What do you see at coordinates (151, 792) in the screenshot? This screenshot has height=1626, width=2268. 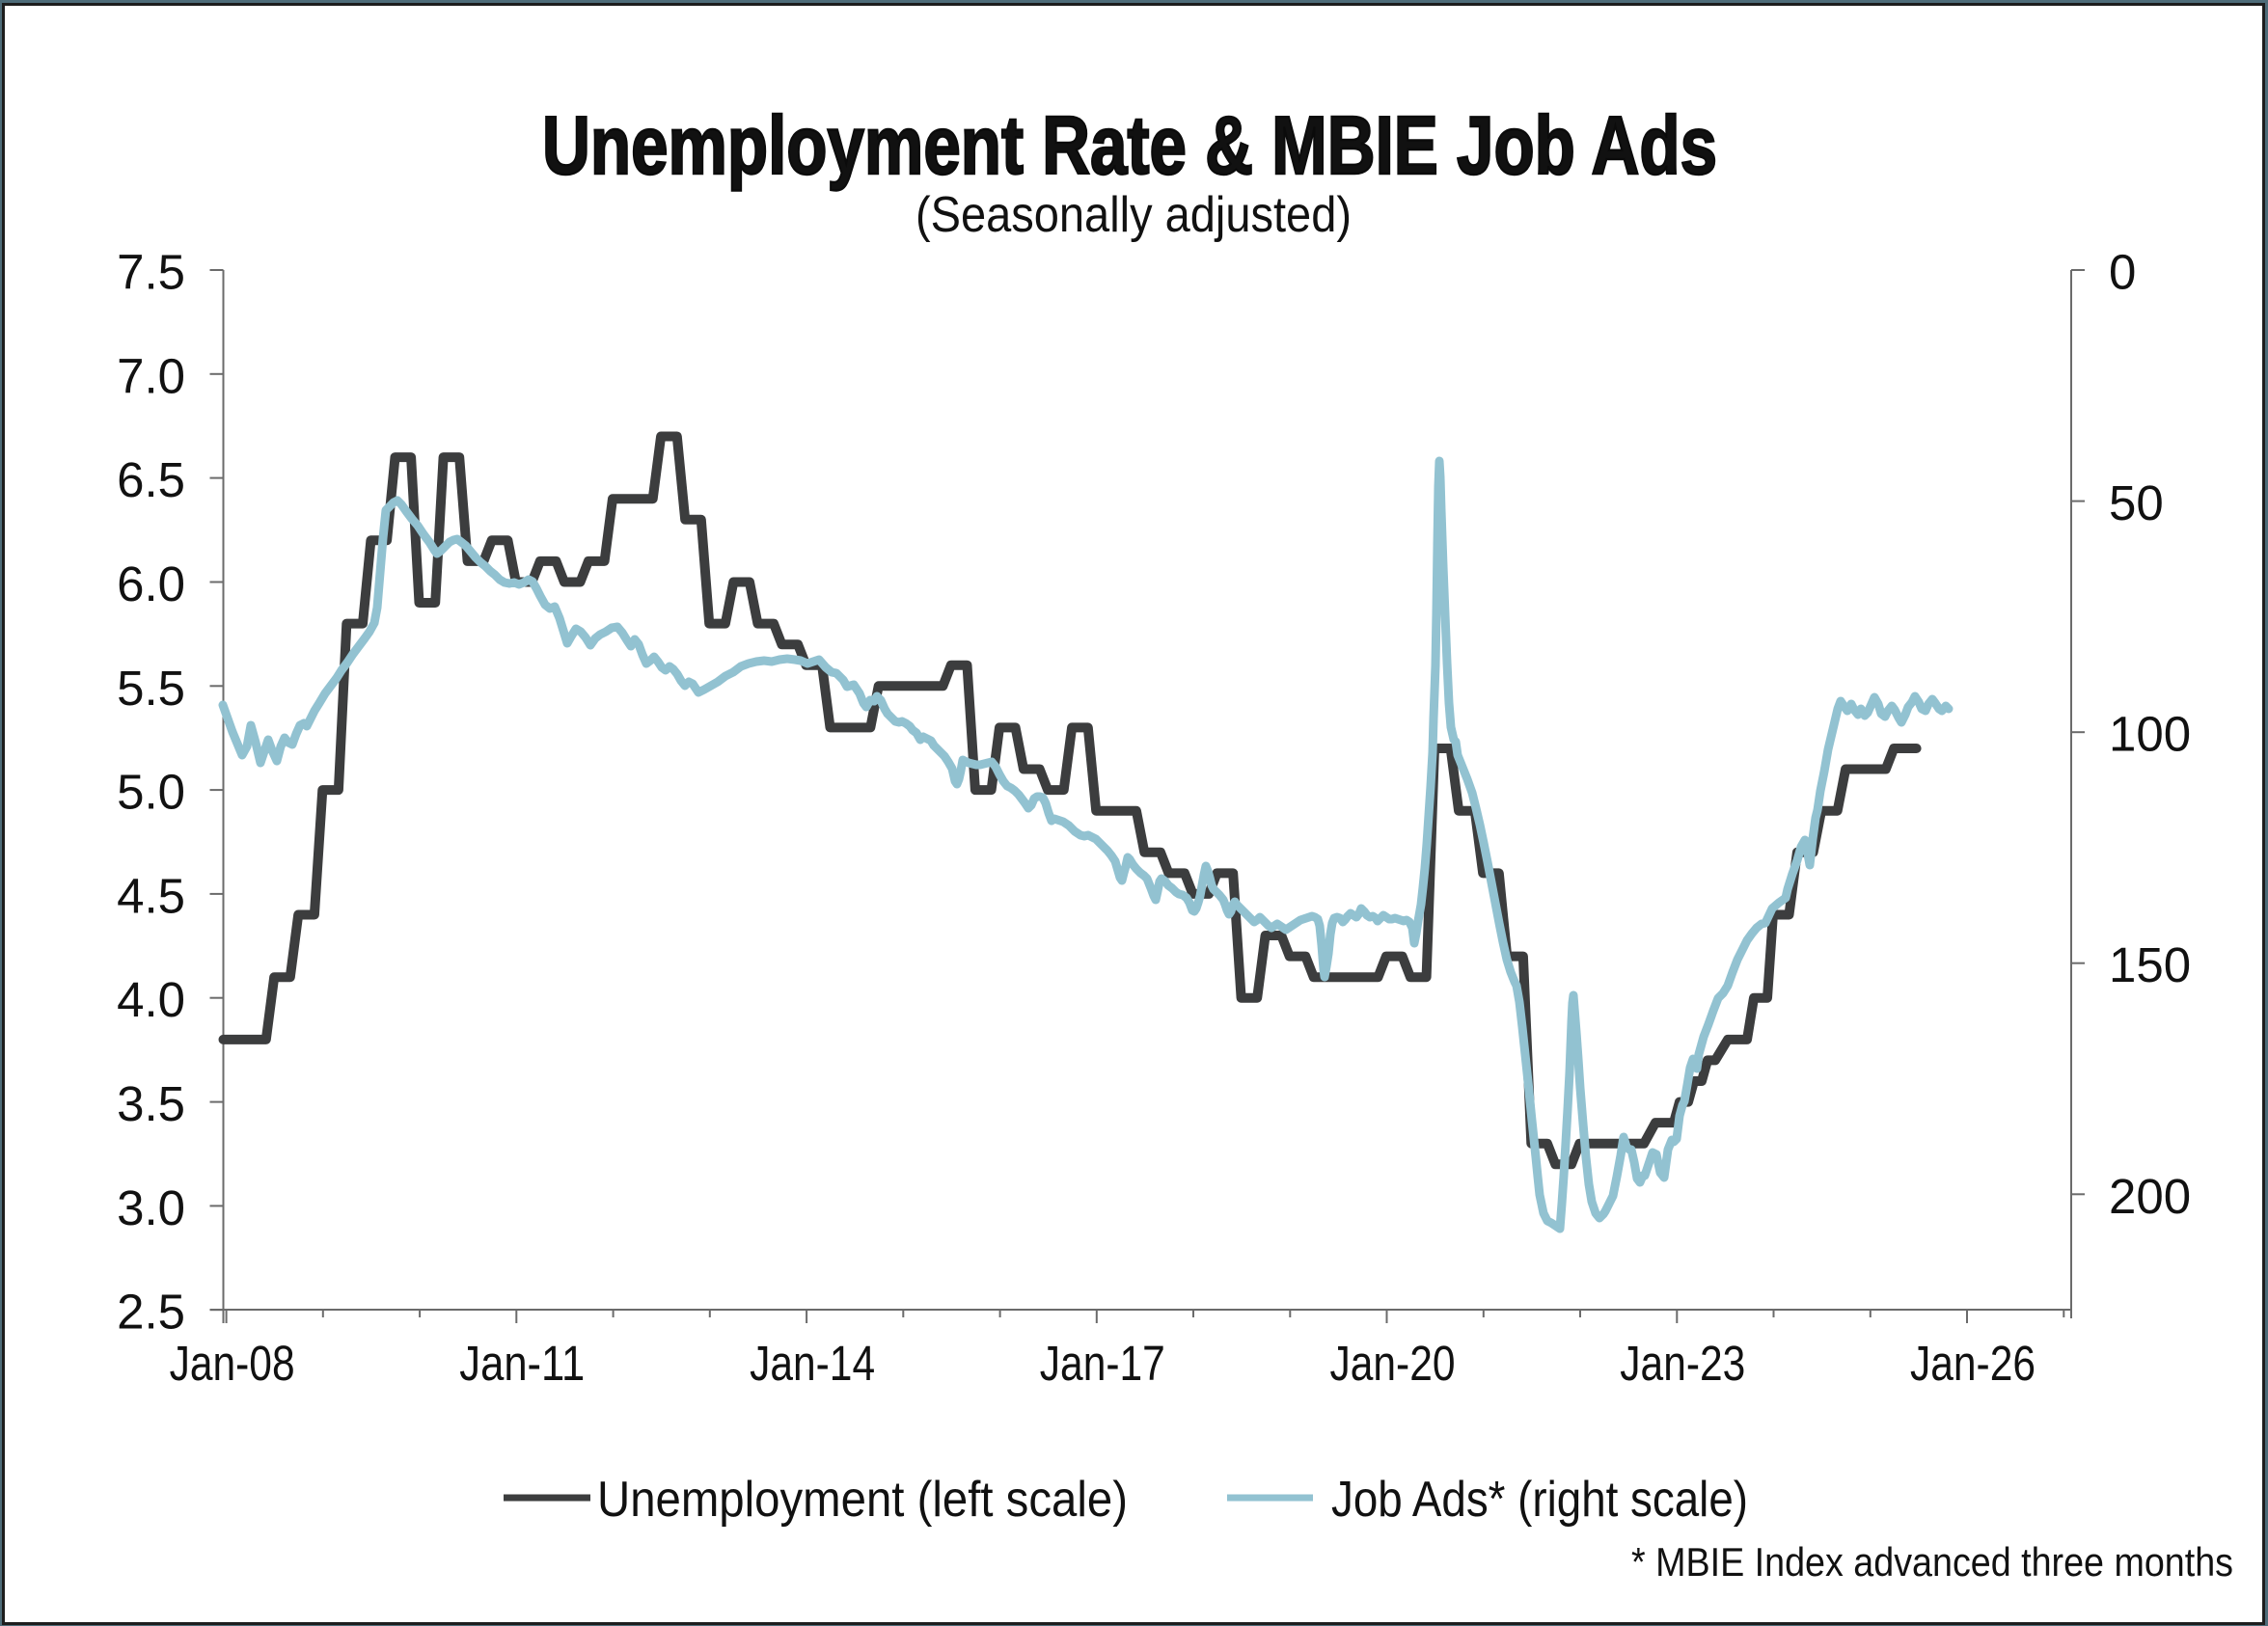 I see `svg-text: 5.0` at bounding box center [151, 792].